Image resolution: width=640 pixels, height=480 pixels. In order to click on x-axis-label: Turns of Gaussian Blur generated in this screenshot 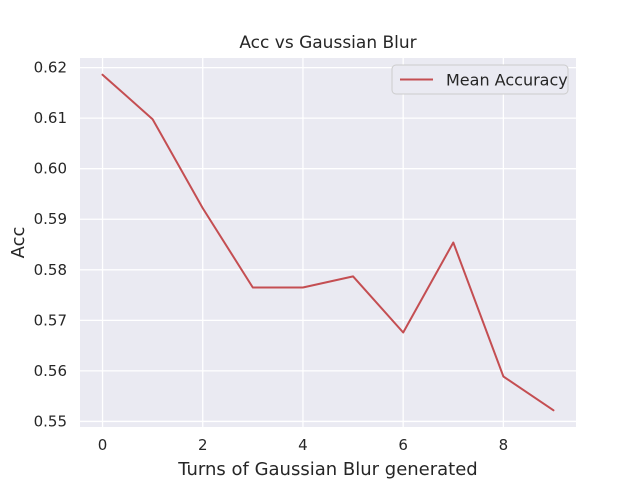, I will do `click(327, 469)`.